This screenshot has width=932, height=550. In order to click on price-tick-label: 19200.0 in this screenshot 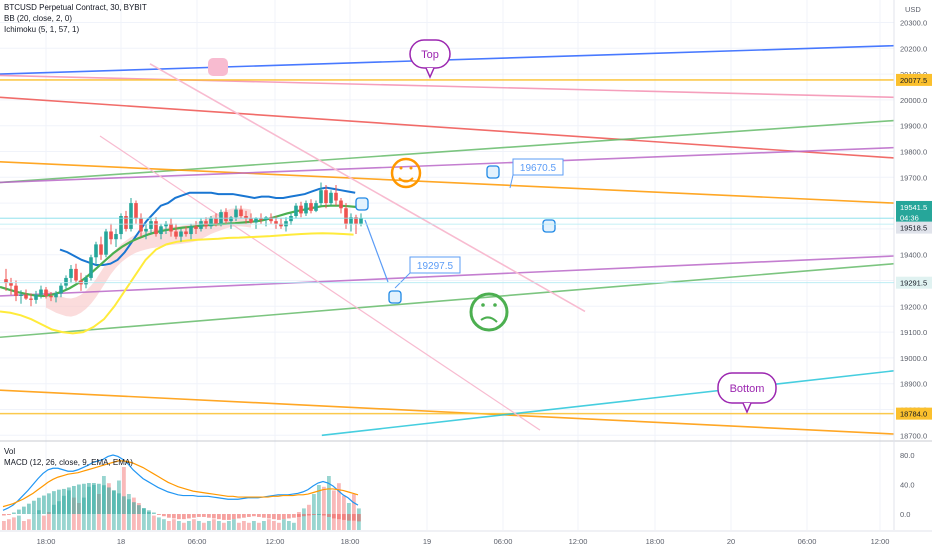, I will do `click(913, 306)`.